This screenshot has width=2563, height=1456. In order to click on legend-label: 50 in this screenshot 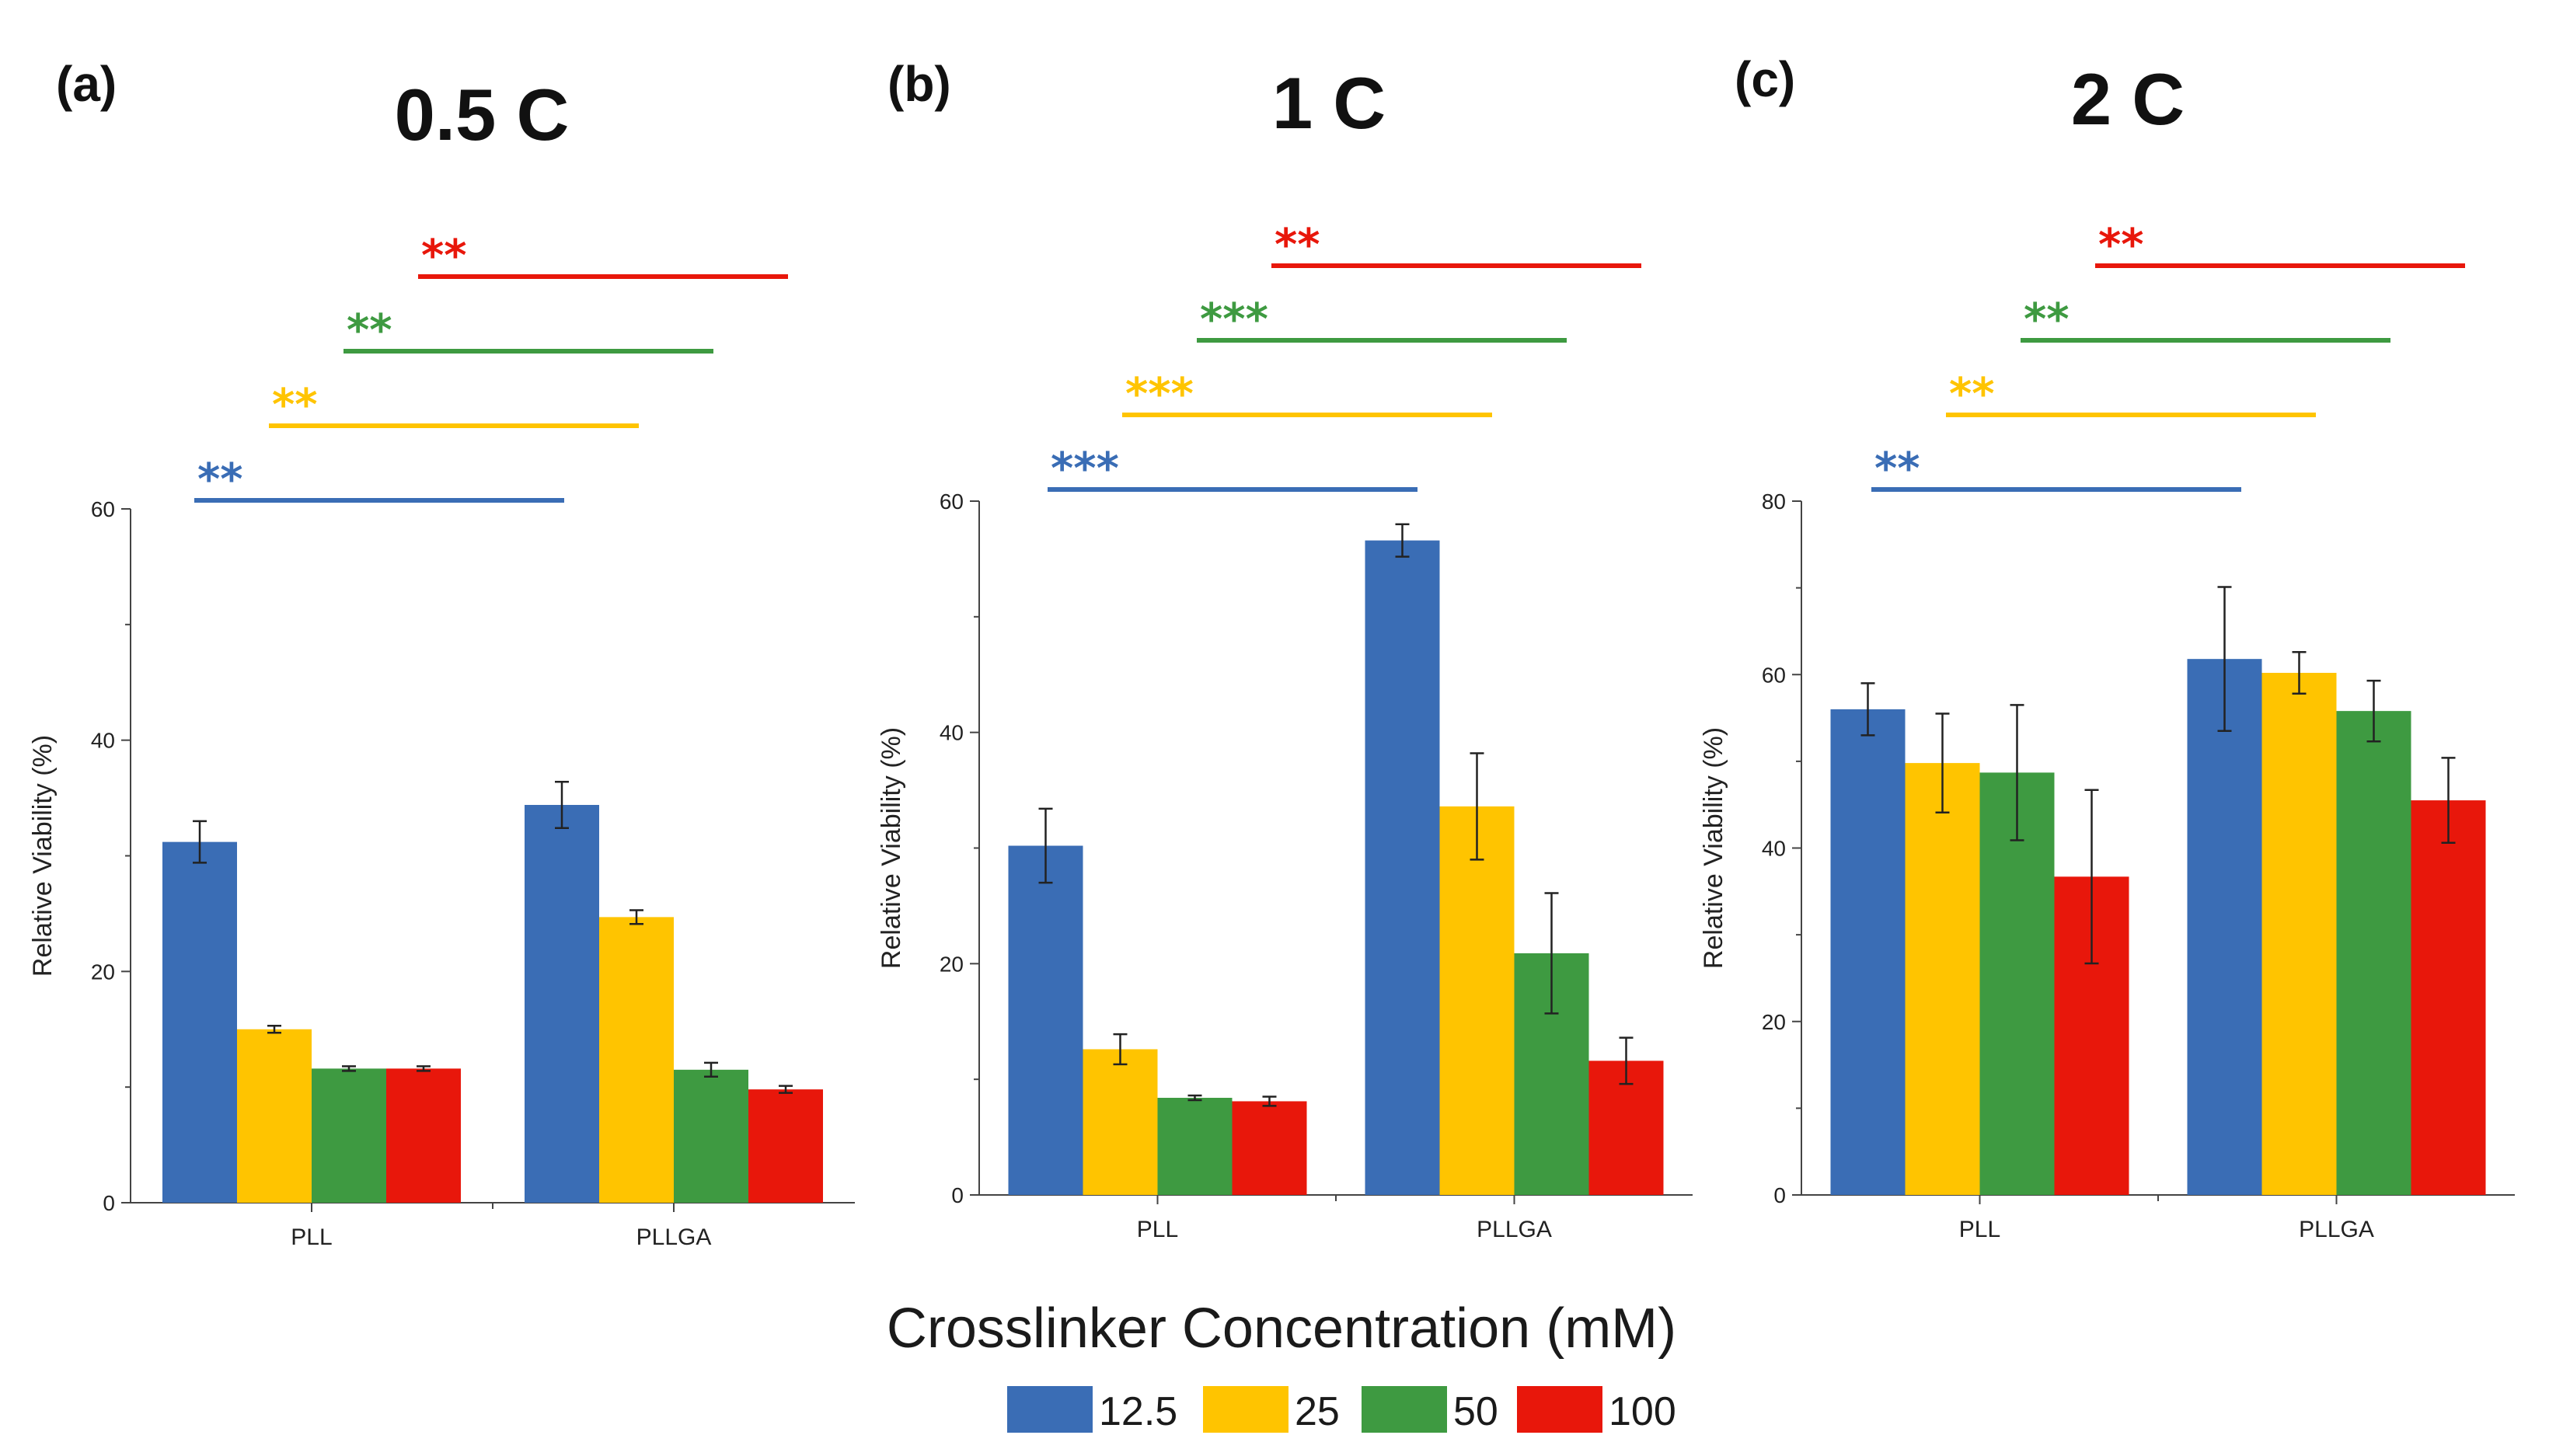, I will do `click(1475, 1412)`.